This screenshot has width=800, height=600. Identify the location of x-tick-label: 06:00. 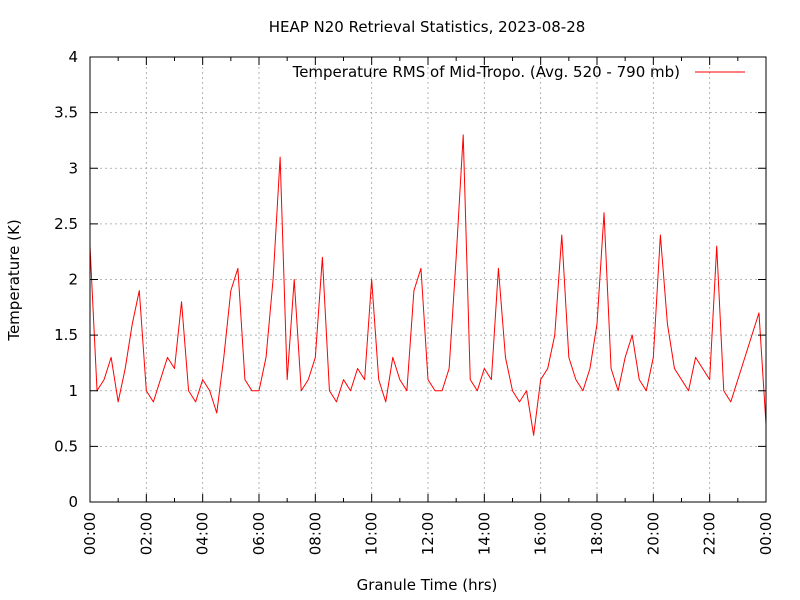
(259, 533).